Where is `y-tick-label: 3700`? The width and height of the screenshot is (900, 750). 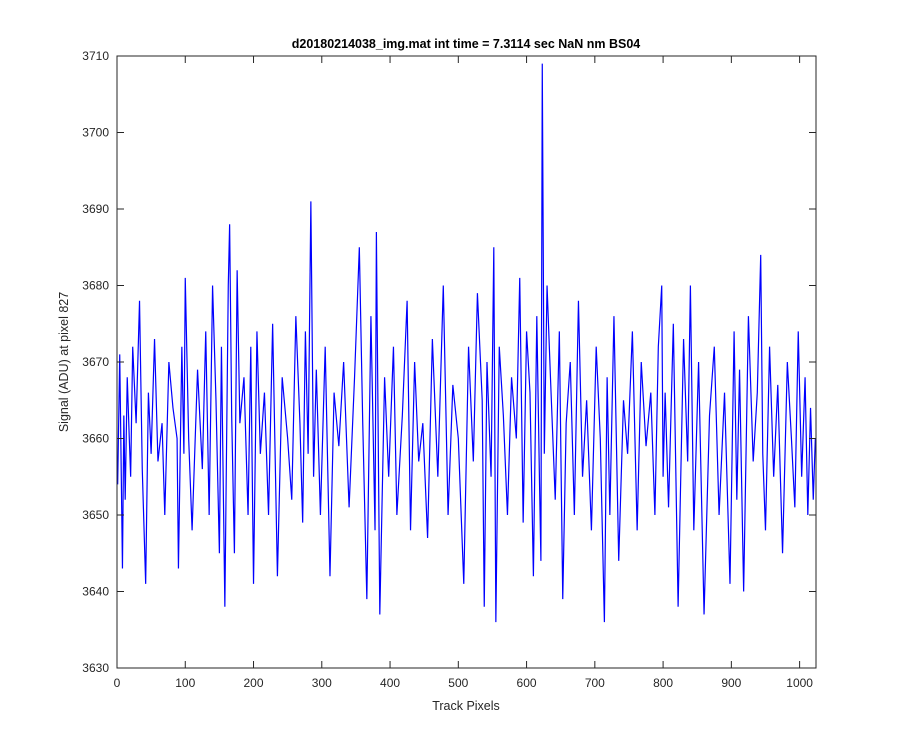 y-tick-label: 3700 is located at coordinates (95, 133).